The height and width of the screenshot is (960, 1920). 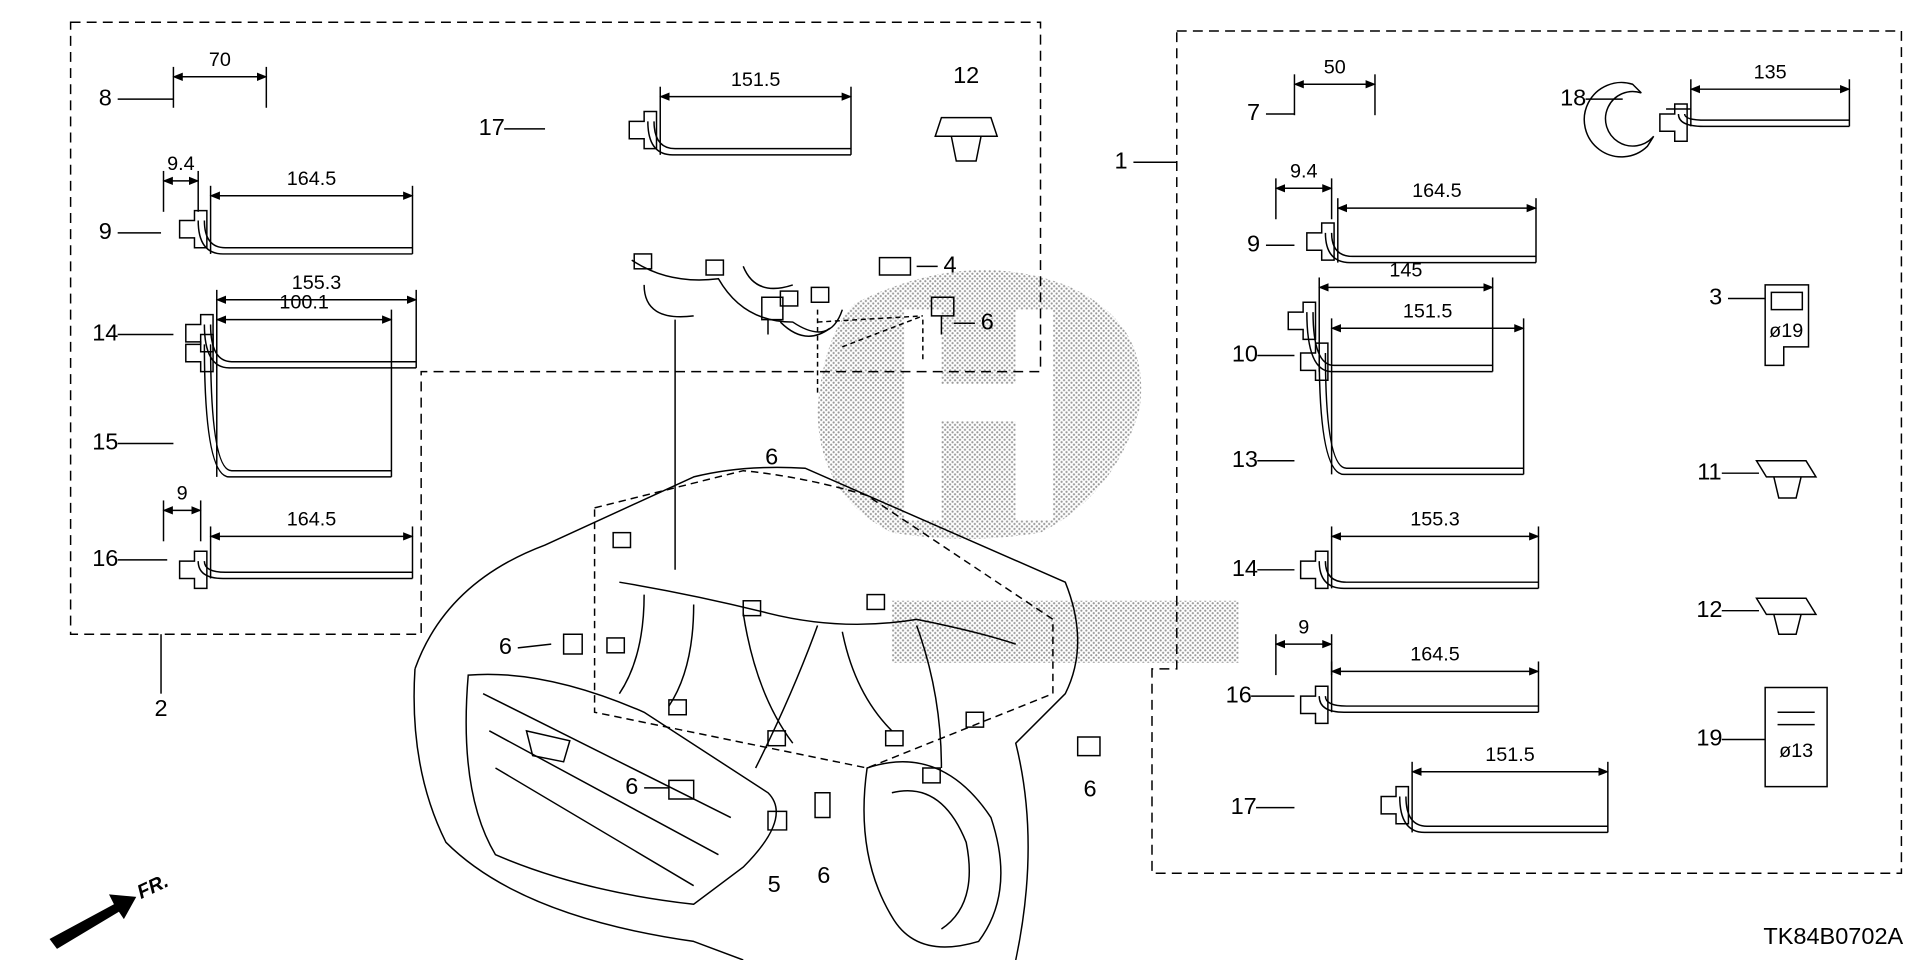 What do you see at coordinates (811, 518) in the screenshot?
I see `wire-harness` at bounding box center [811, 518].